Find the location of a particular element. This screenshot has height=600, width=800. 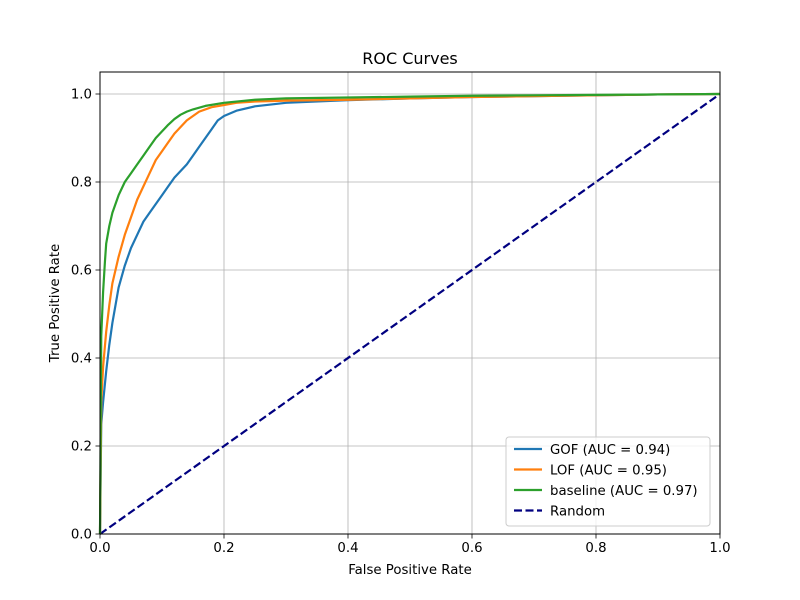

x-axis-label: False Positive Rate is located at coordinates (410, 570).